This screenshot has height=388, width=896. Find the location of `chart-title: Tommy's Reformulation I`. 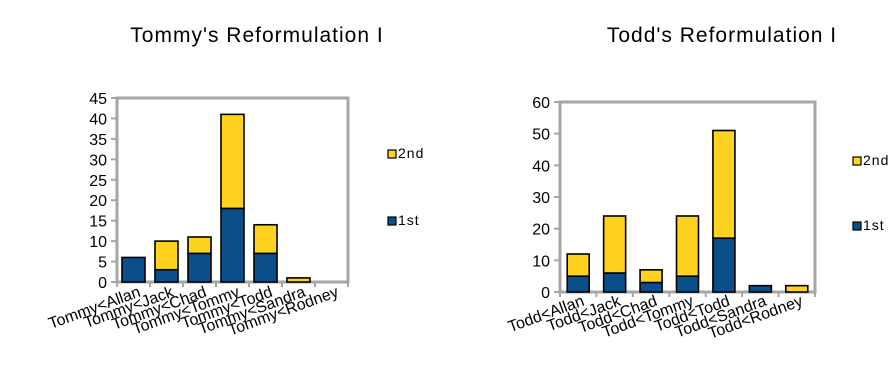

chart-title: Tommy's Reformulation I is located at coordinates (256, 35).